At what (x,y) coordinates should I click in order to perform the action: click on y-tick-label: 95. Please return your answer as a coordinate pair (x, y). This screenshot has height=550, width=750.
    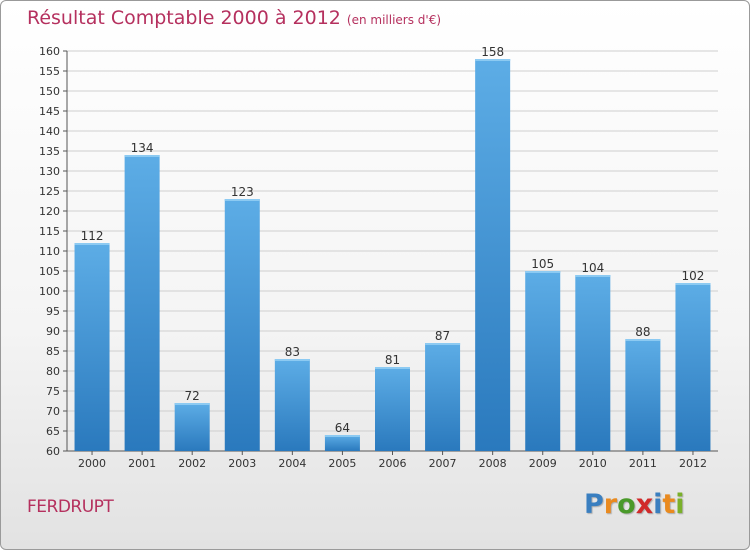
    Looking at the image, I should click on (53, 311).